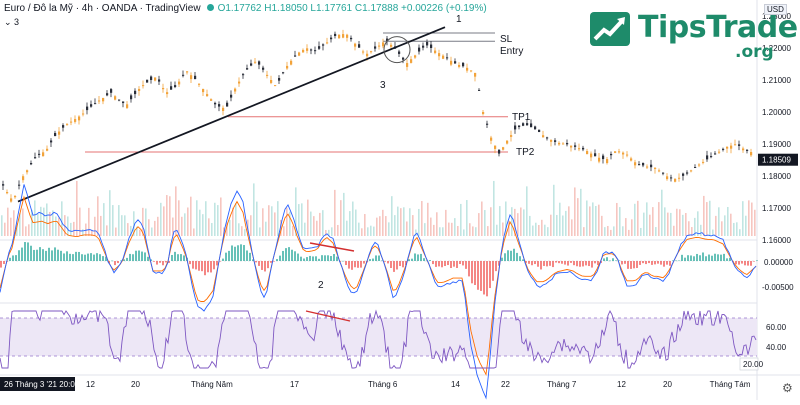  I want to click on price-axis-label: 1.23000, so click(776, 16).